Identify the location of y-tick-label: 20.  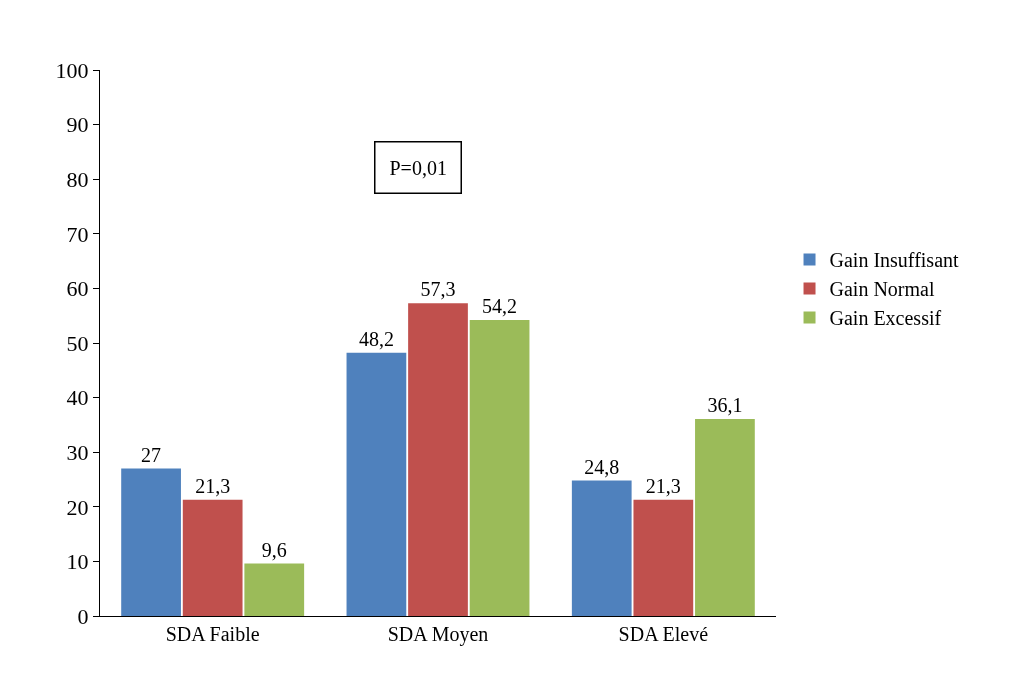
(77, 507).